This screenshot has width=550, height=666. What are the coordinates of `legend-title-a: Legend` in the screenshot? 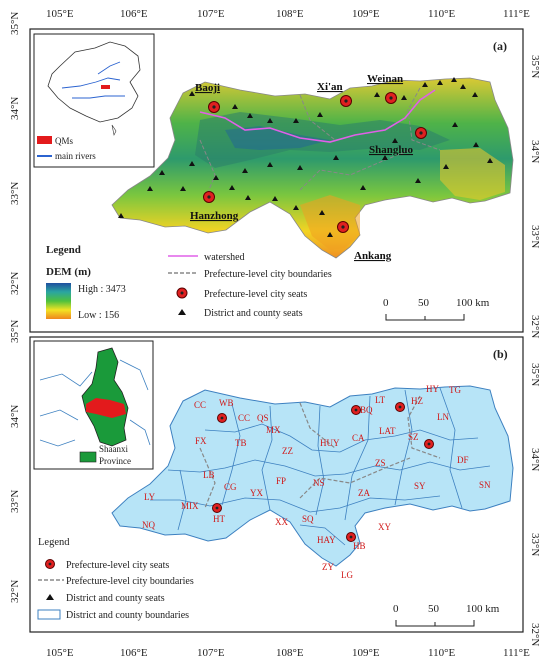 It's located at (63, 250).